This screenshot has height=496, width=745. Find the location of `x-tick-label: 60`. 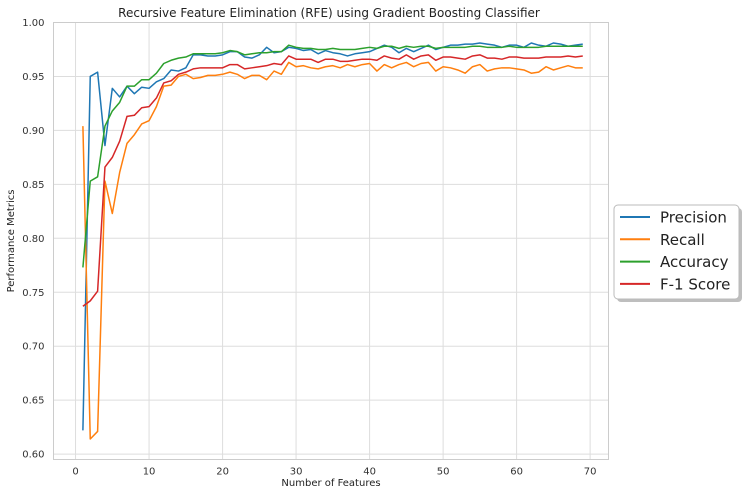

x-tick-label: 60 is located at coordinates (516, 472).